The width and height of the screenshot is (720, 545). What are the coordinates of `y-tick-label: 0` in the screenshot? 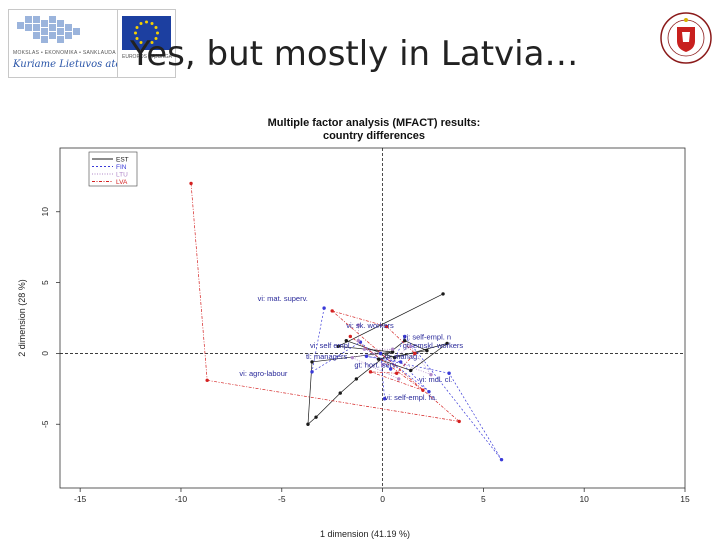 It's located at (45, 353).